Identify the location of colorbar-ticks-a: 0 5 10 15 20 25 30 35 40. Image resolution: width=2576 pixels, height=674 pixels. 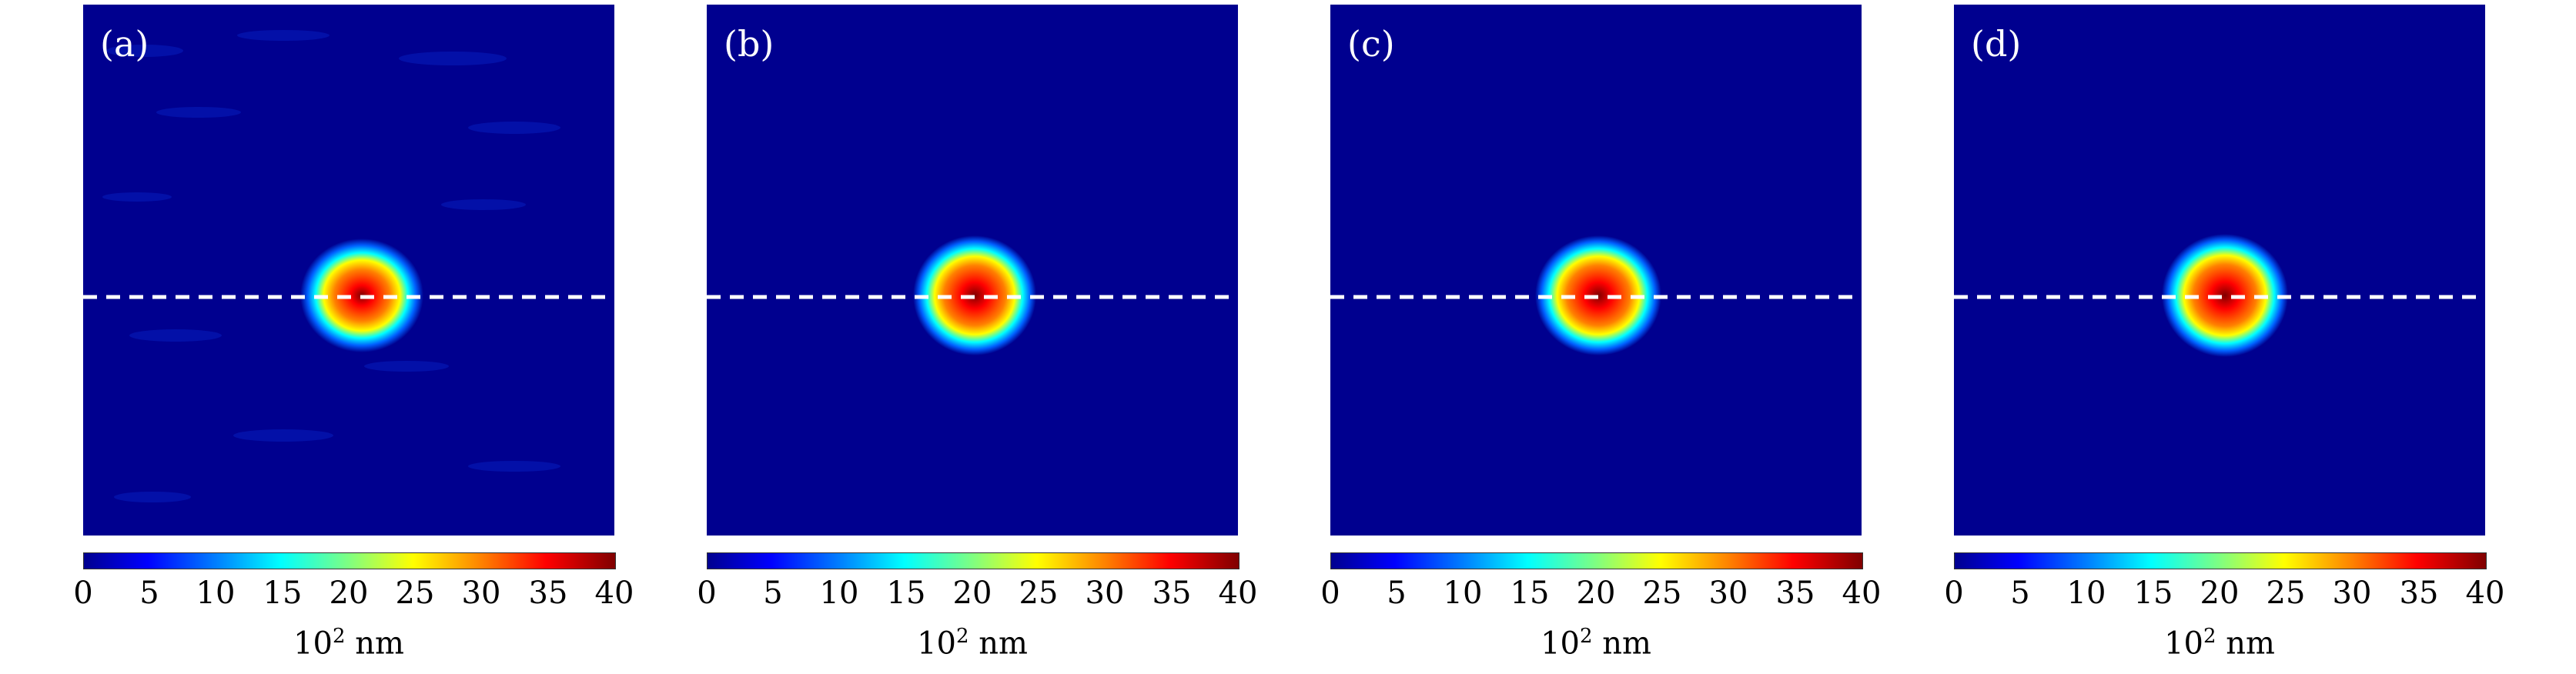
(353, 604).